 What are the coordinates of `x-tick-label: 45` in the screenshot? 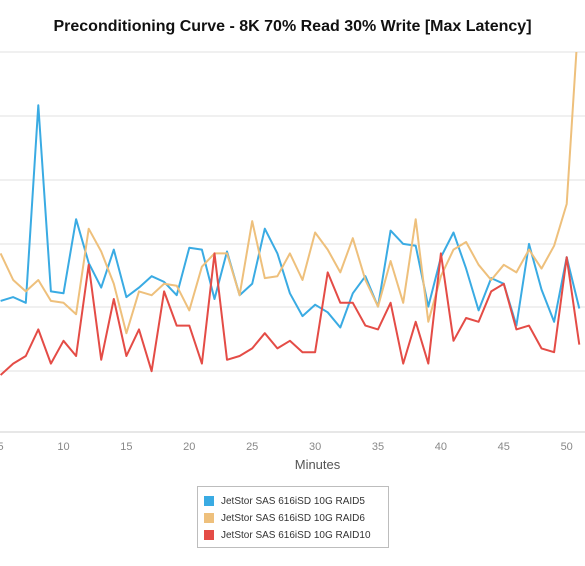 It's located at (504, 447).